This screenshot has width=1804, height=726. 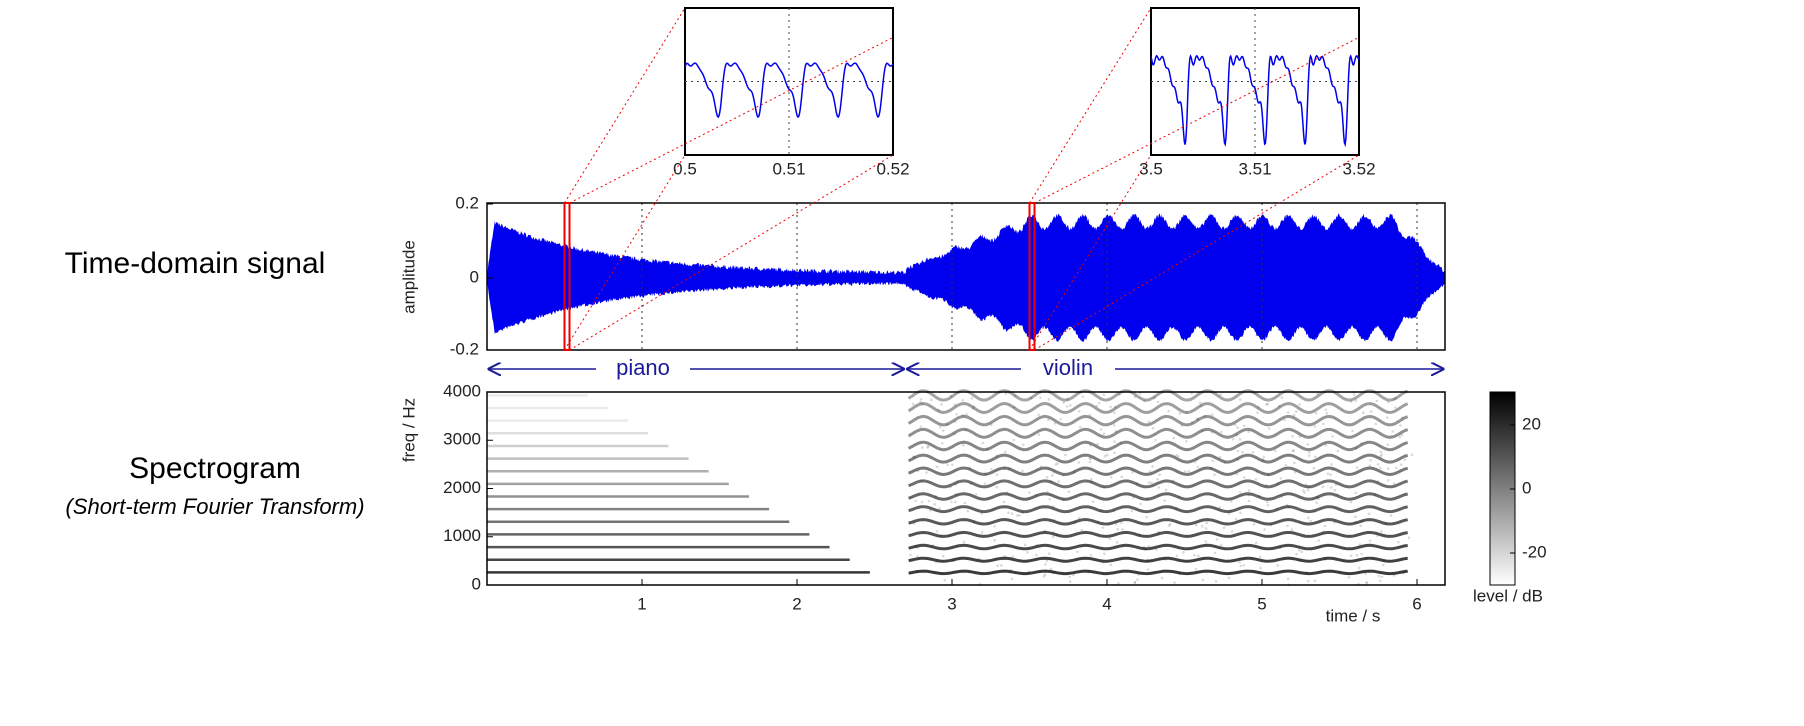 I want to click on waveform-envelope, so click(x=966, y=277).